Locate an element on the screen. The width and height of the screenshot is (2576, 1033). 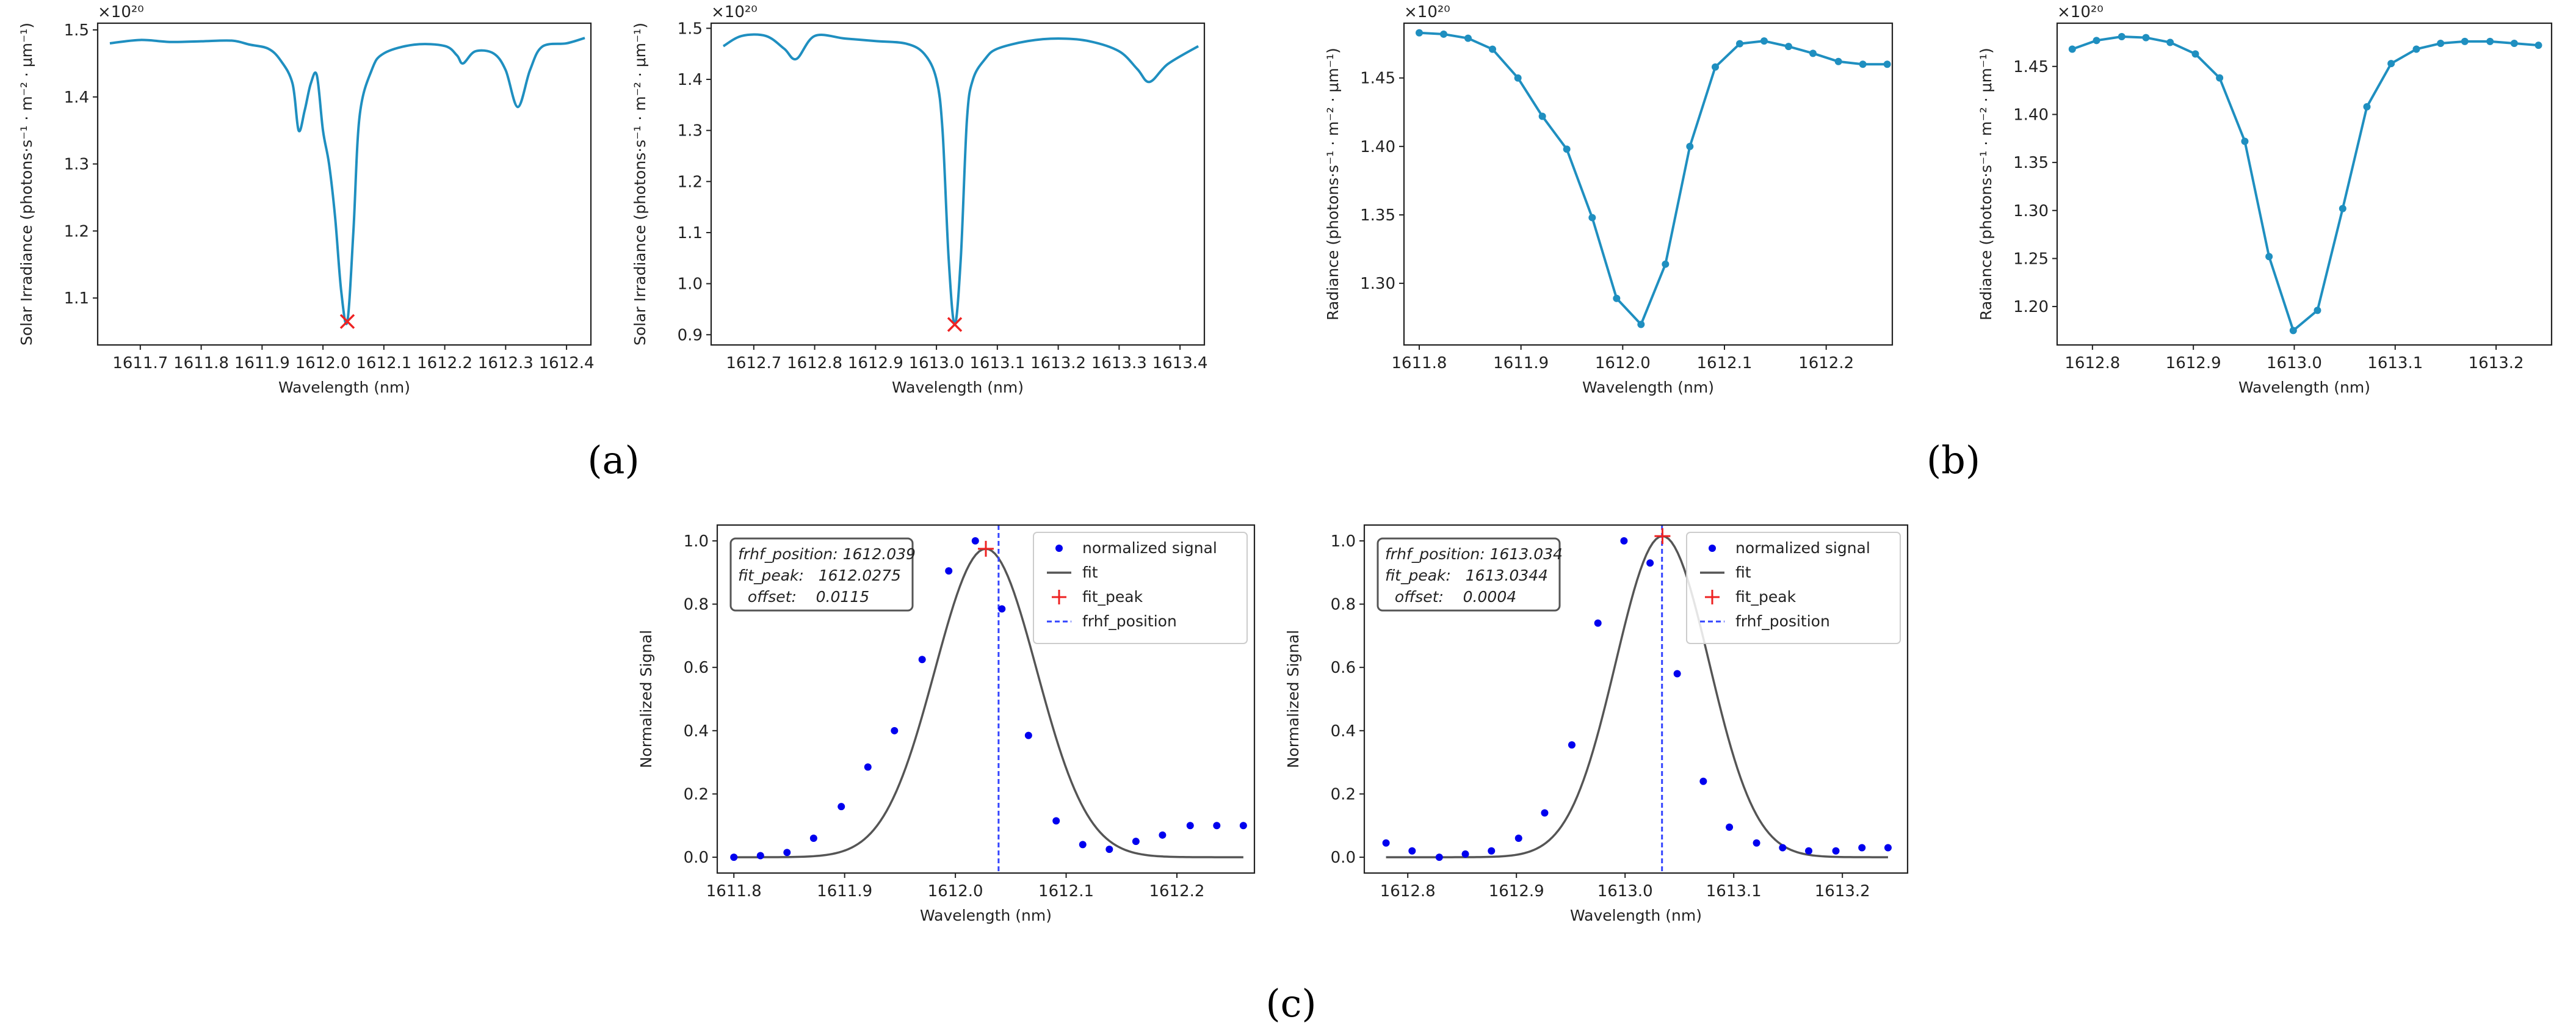
legend-entry: fit_peak is located at coordinates (1112, 597).